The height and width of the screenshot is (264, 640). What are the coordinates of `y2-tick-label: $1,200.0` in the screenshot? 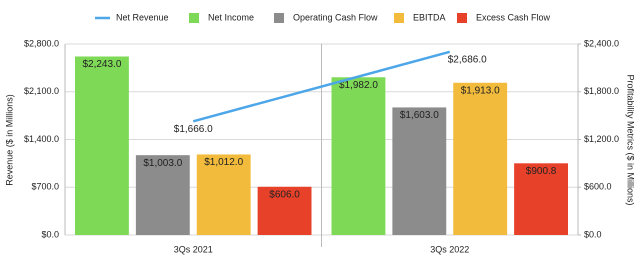 It's located at (601, 139).